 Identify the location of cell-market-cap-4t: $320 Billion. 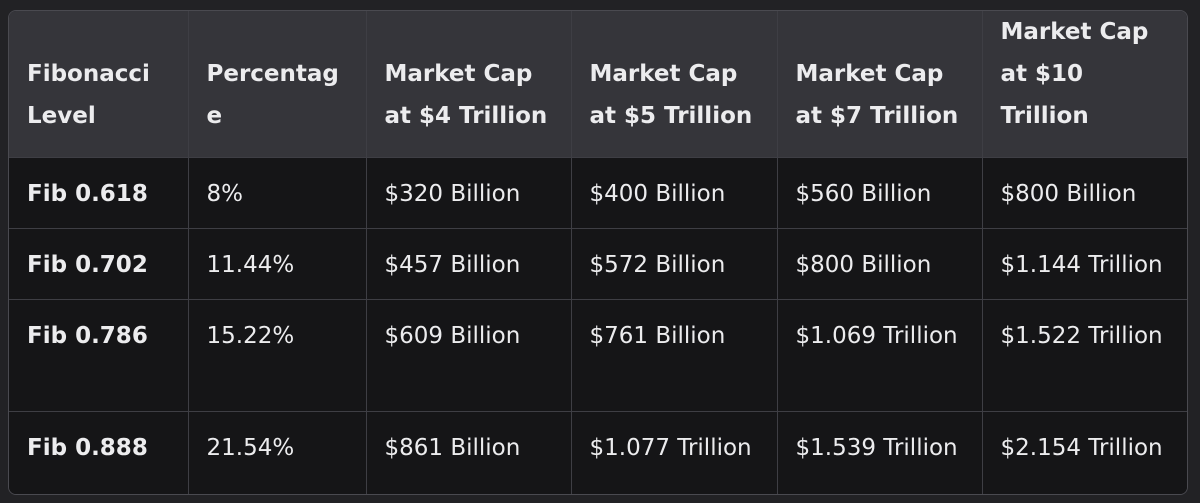
(469, 193).